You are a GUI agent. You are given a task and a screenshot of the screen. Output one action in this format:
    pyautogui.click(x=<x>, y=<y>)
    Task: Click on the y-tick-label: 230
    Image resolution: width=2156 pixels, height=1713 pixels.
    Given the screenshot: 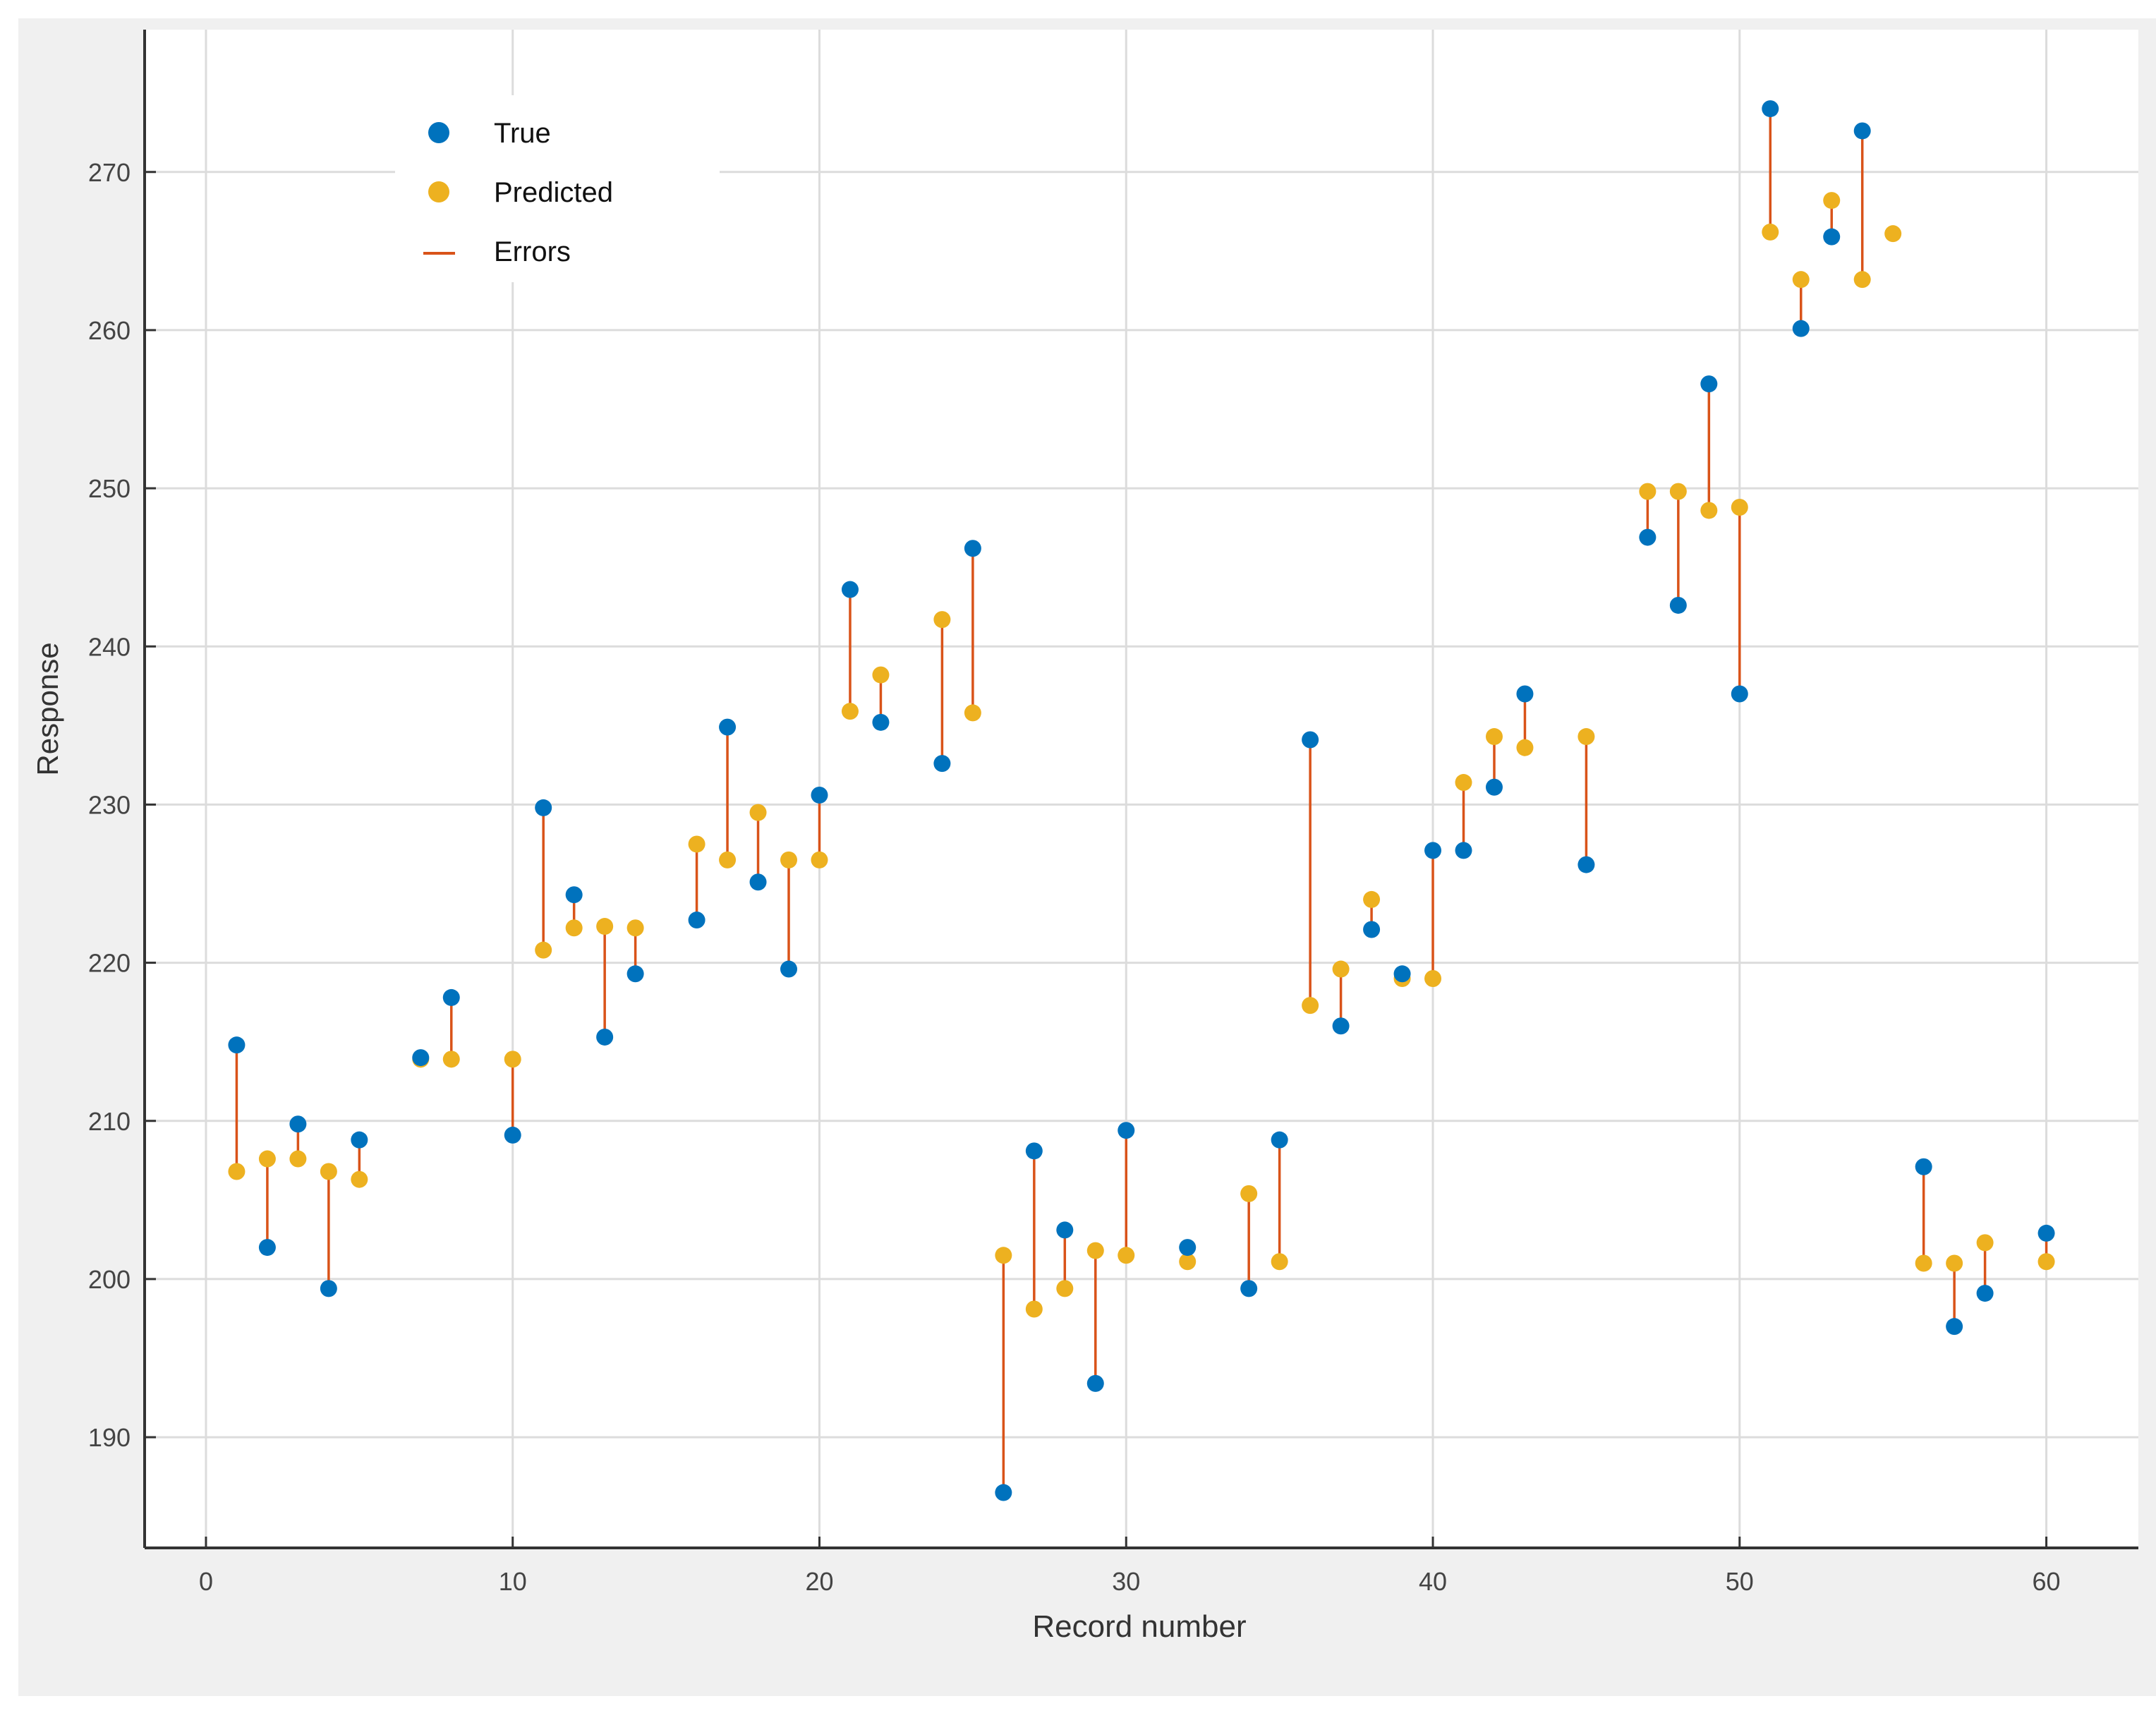 What is the action you would take?
    pyautogui.click(x=109, y=804)
    